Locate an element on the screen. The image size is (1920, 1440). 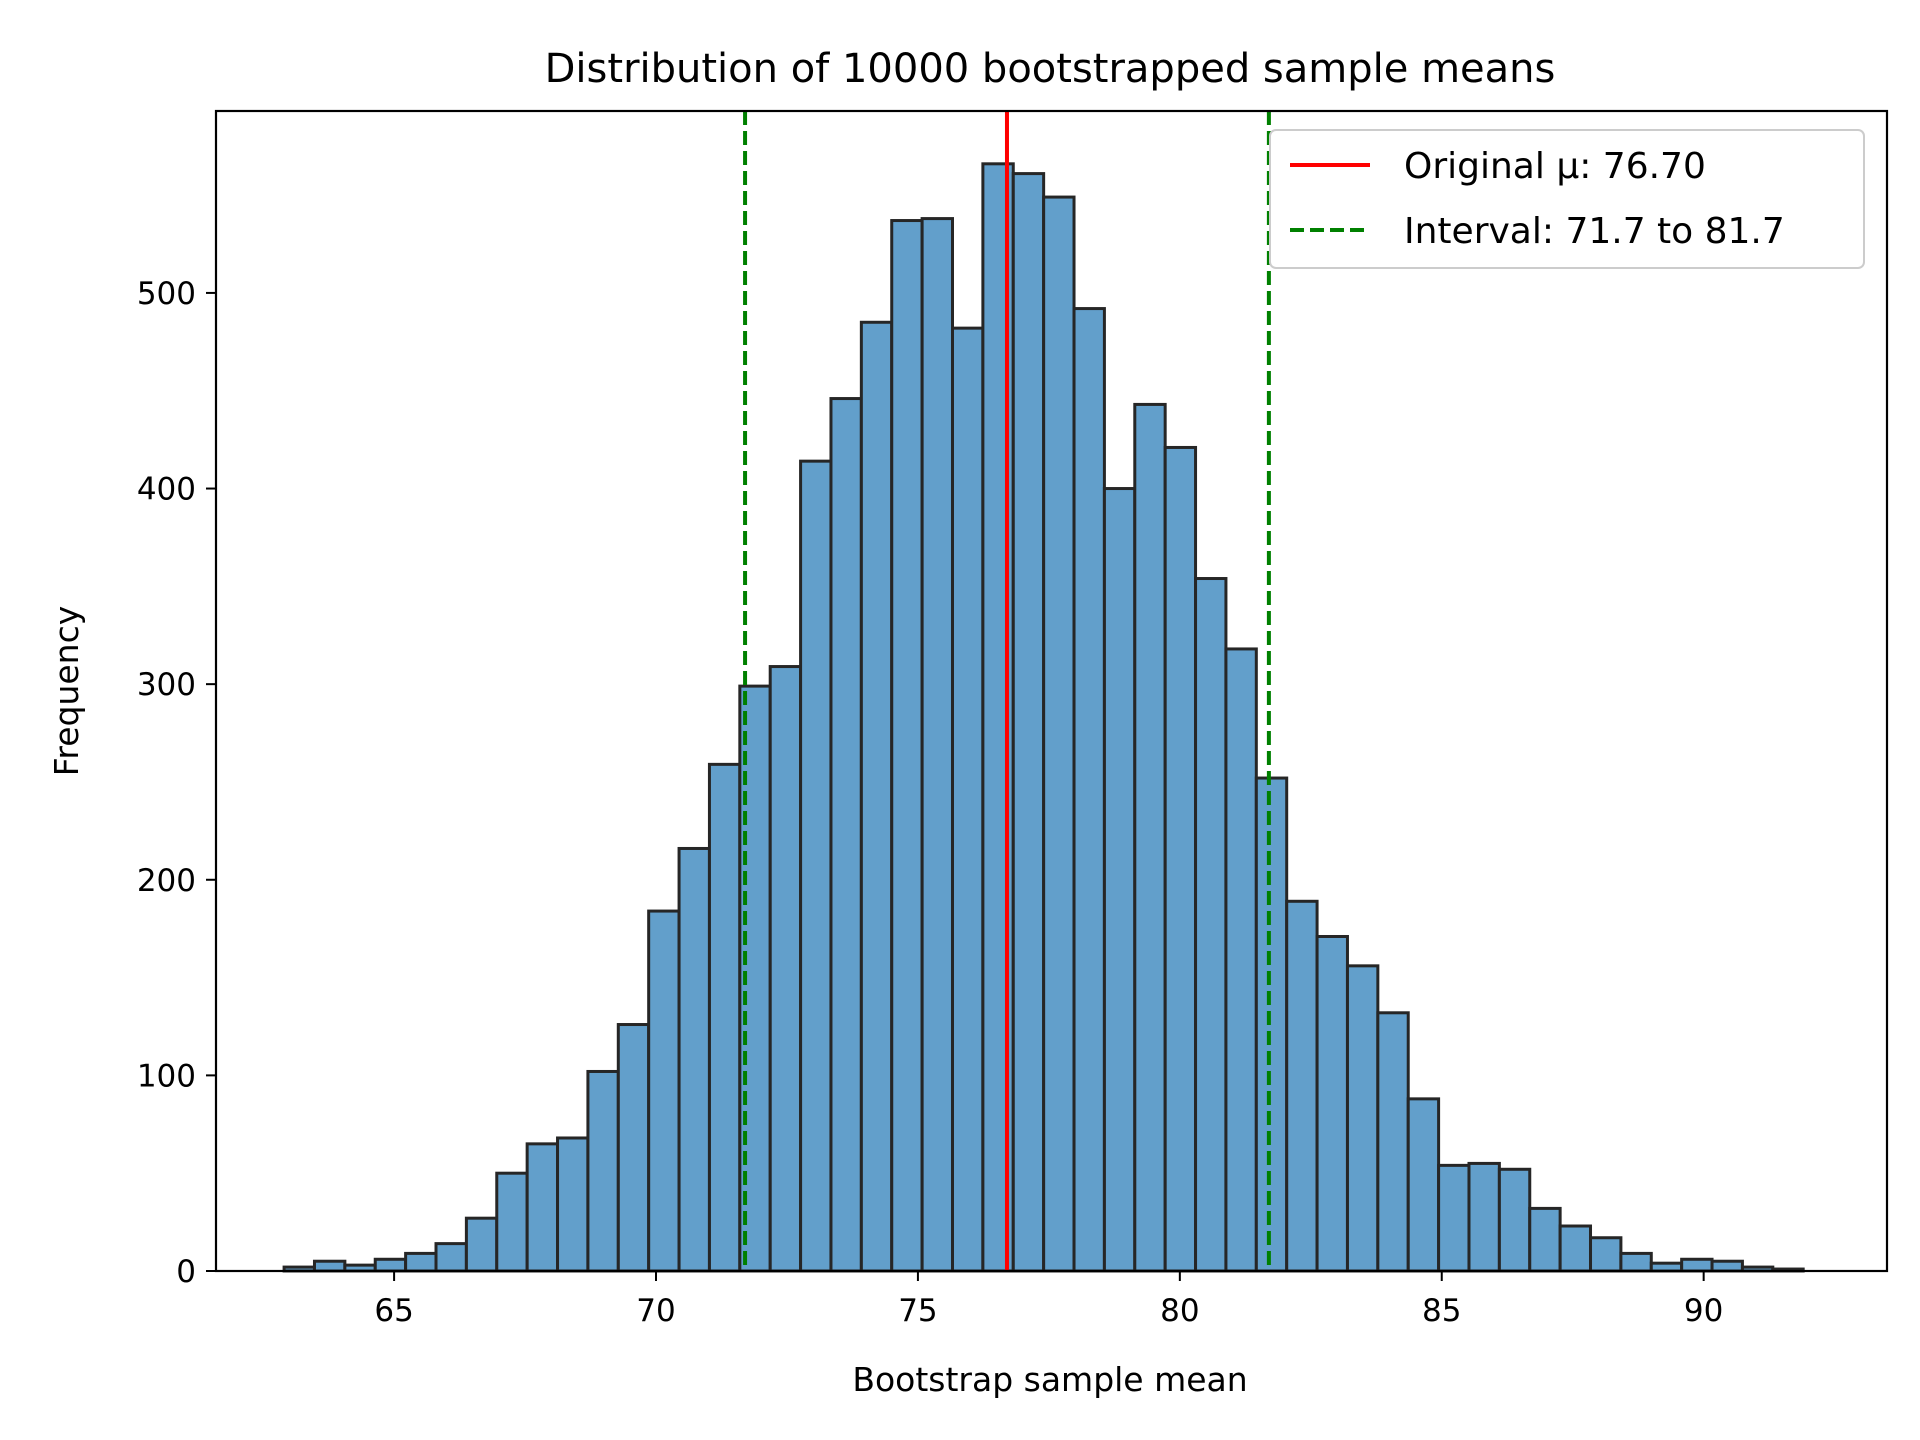
x-axis-ticks: 65 70 75 80 85 90 is located at coordinates (1048, 1300).